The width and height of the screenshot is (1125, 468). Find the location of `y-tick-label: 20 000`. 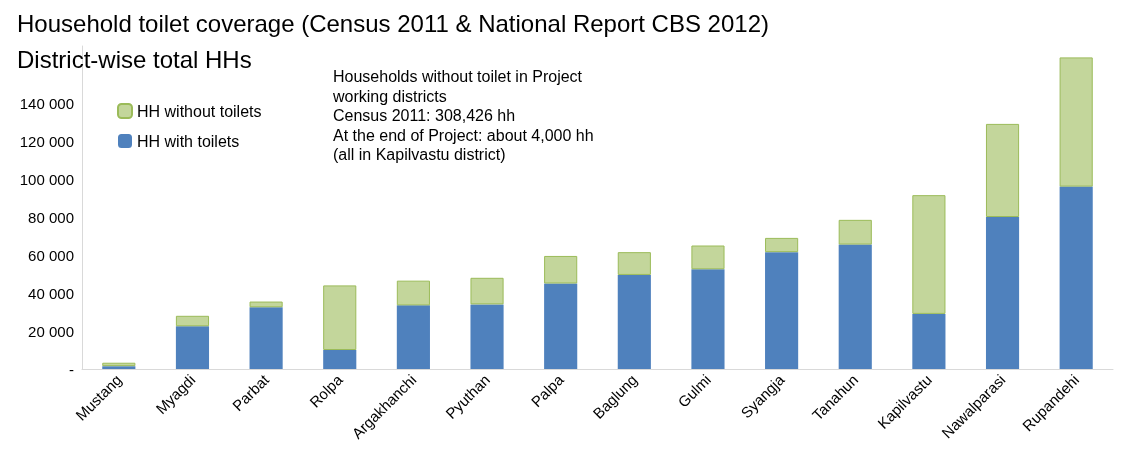

y-tick-label: 20 000 is located at coordinates (51, 331).